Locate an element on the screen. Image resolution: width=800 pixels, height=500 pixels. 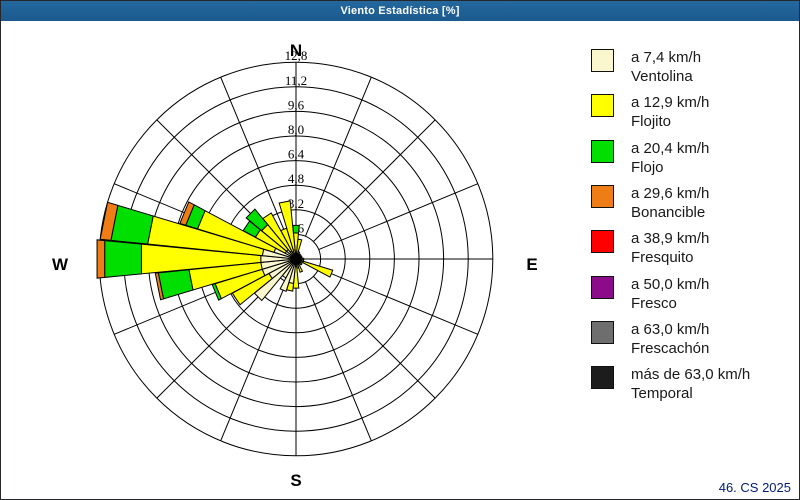
ring-label: 3,2 is located at coordinates (296, 203).